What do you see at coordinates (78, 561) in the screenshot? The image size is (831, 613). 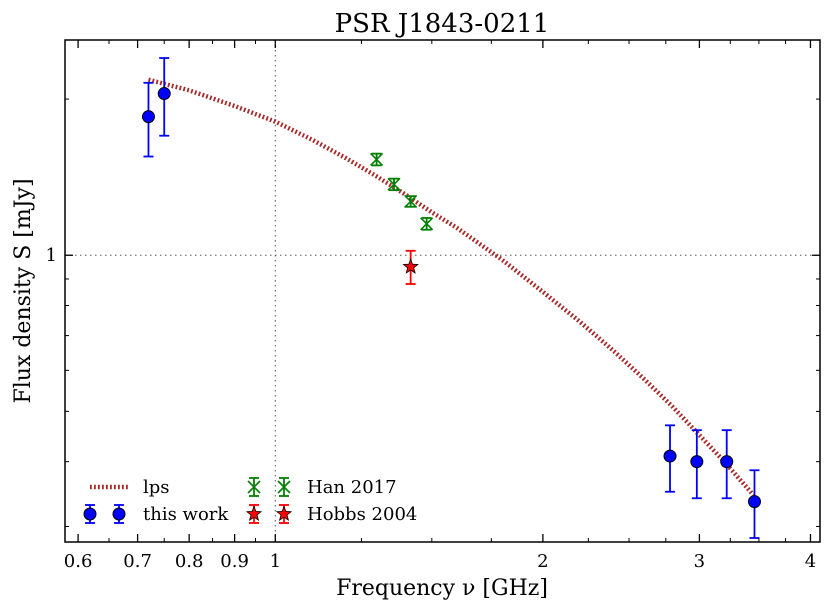 I see `x-tick-label: 0.6` at bounding box center [78, 561].